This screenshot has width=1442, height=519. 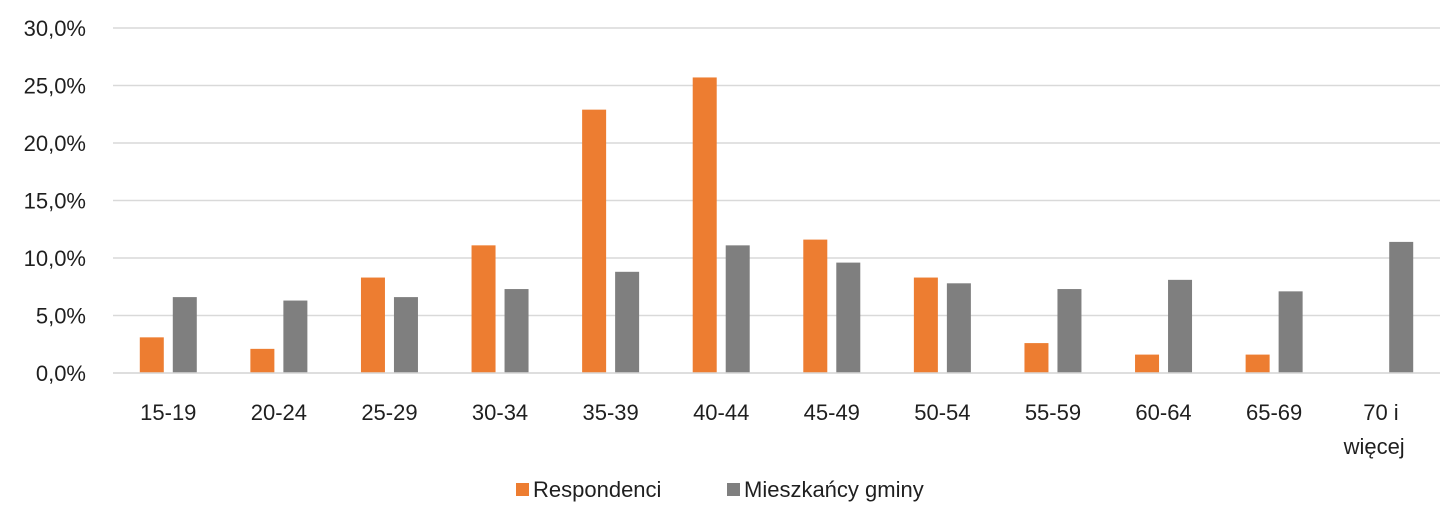 What do you see at coordinates (1053, 412) in the screenshot?
I see `x-tick-label: 55-59` at bounding box center [1053, 412].